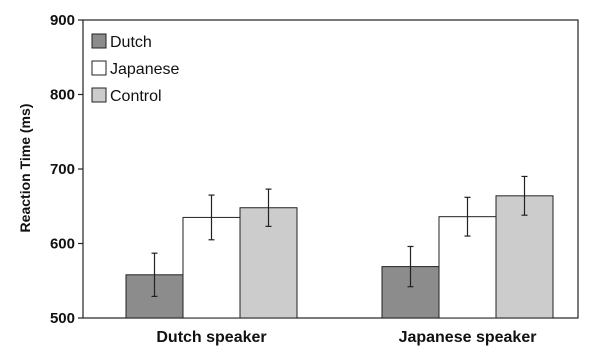 The height and width of the screenshot is (349, 592). Describe the element at coordinates (25, 168) in the screenshot. I see `y-axis-title: Reaction Time (ms)` at that location.